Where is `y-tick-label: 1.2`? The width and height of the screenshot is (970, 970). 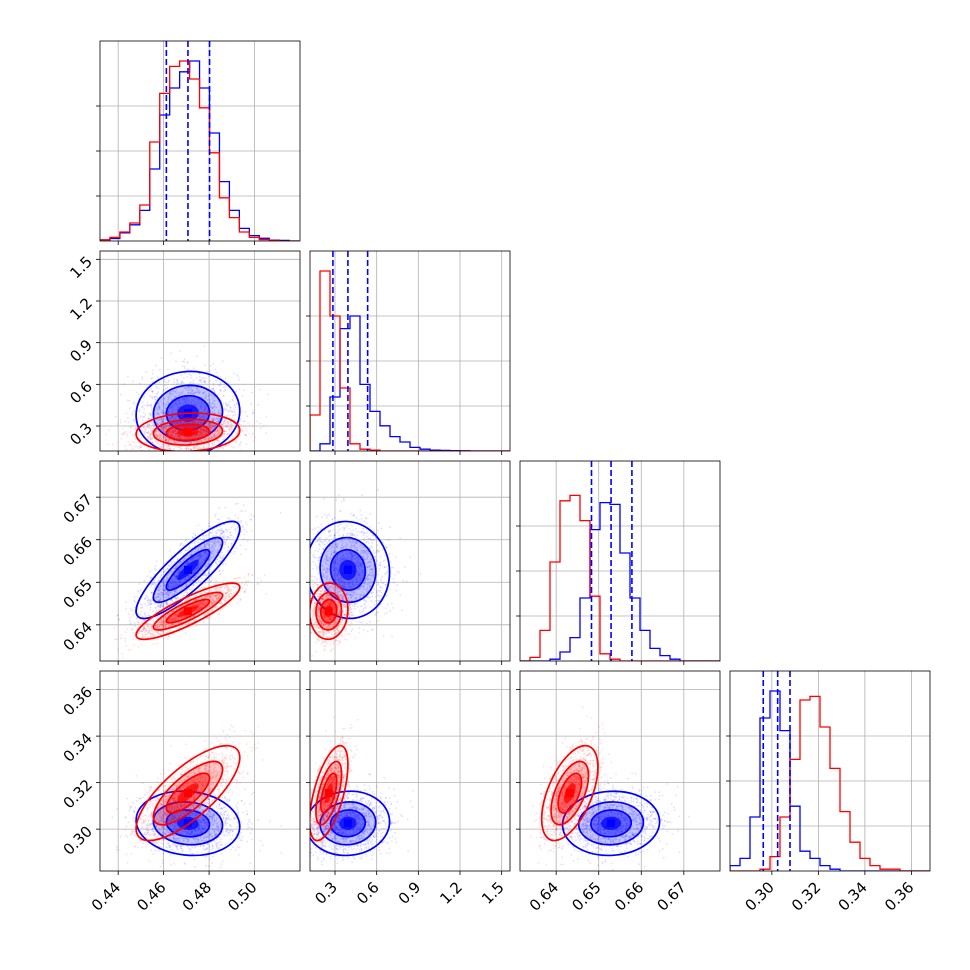 y-tick-label: 1.2 is located at coordinates (81, 309).